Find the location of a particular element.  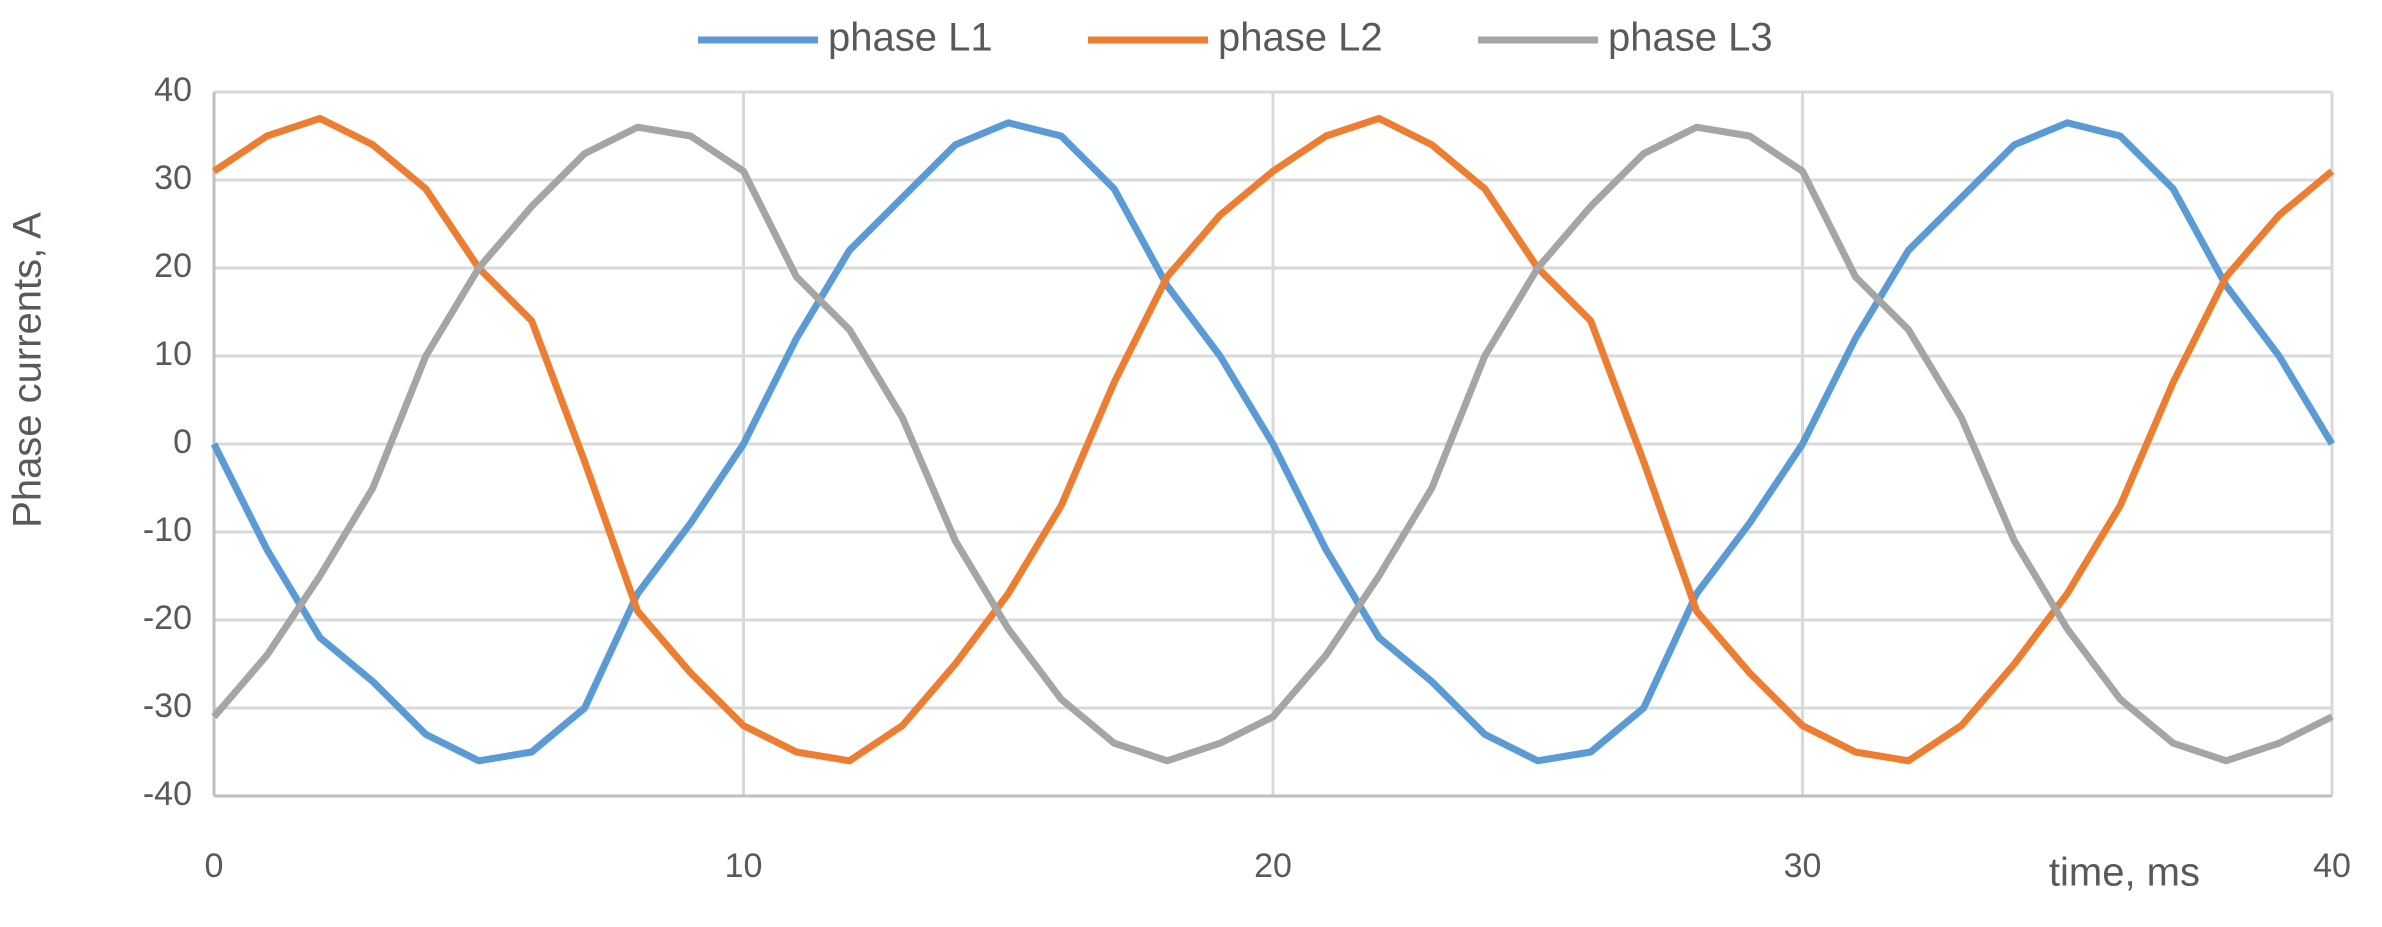

y-tick-label: -40 is located at coordinates (167, 794).